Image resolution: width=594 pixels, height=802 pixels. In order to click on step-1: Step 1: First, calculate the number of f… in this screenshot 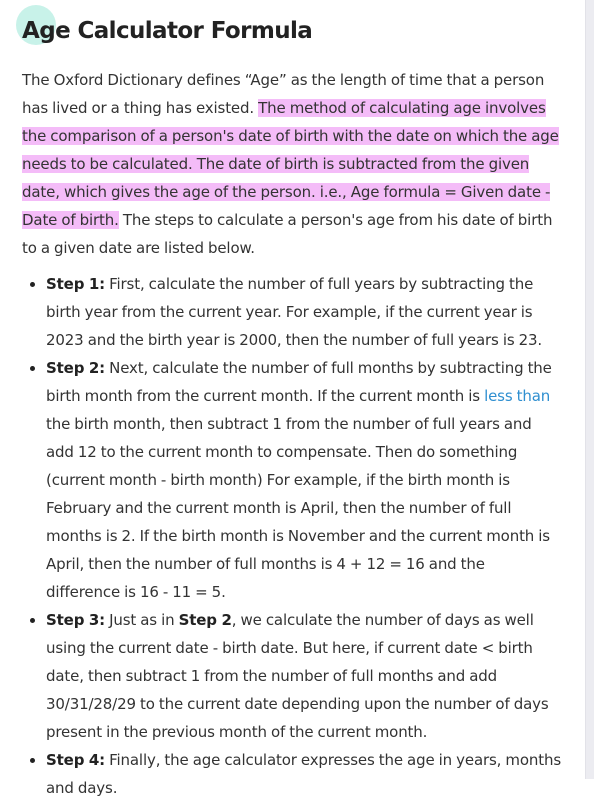, I will do `click(304, 312)`.